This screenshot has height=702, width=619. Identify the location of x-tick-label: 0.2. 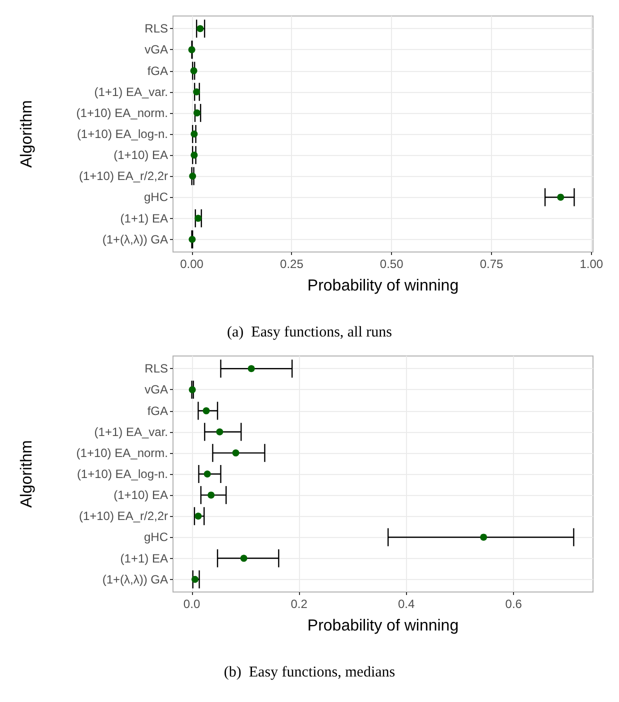
(299, 604).